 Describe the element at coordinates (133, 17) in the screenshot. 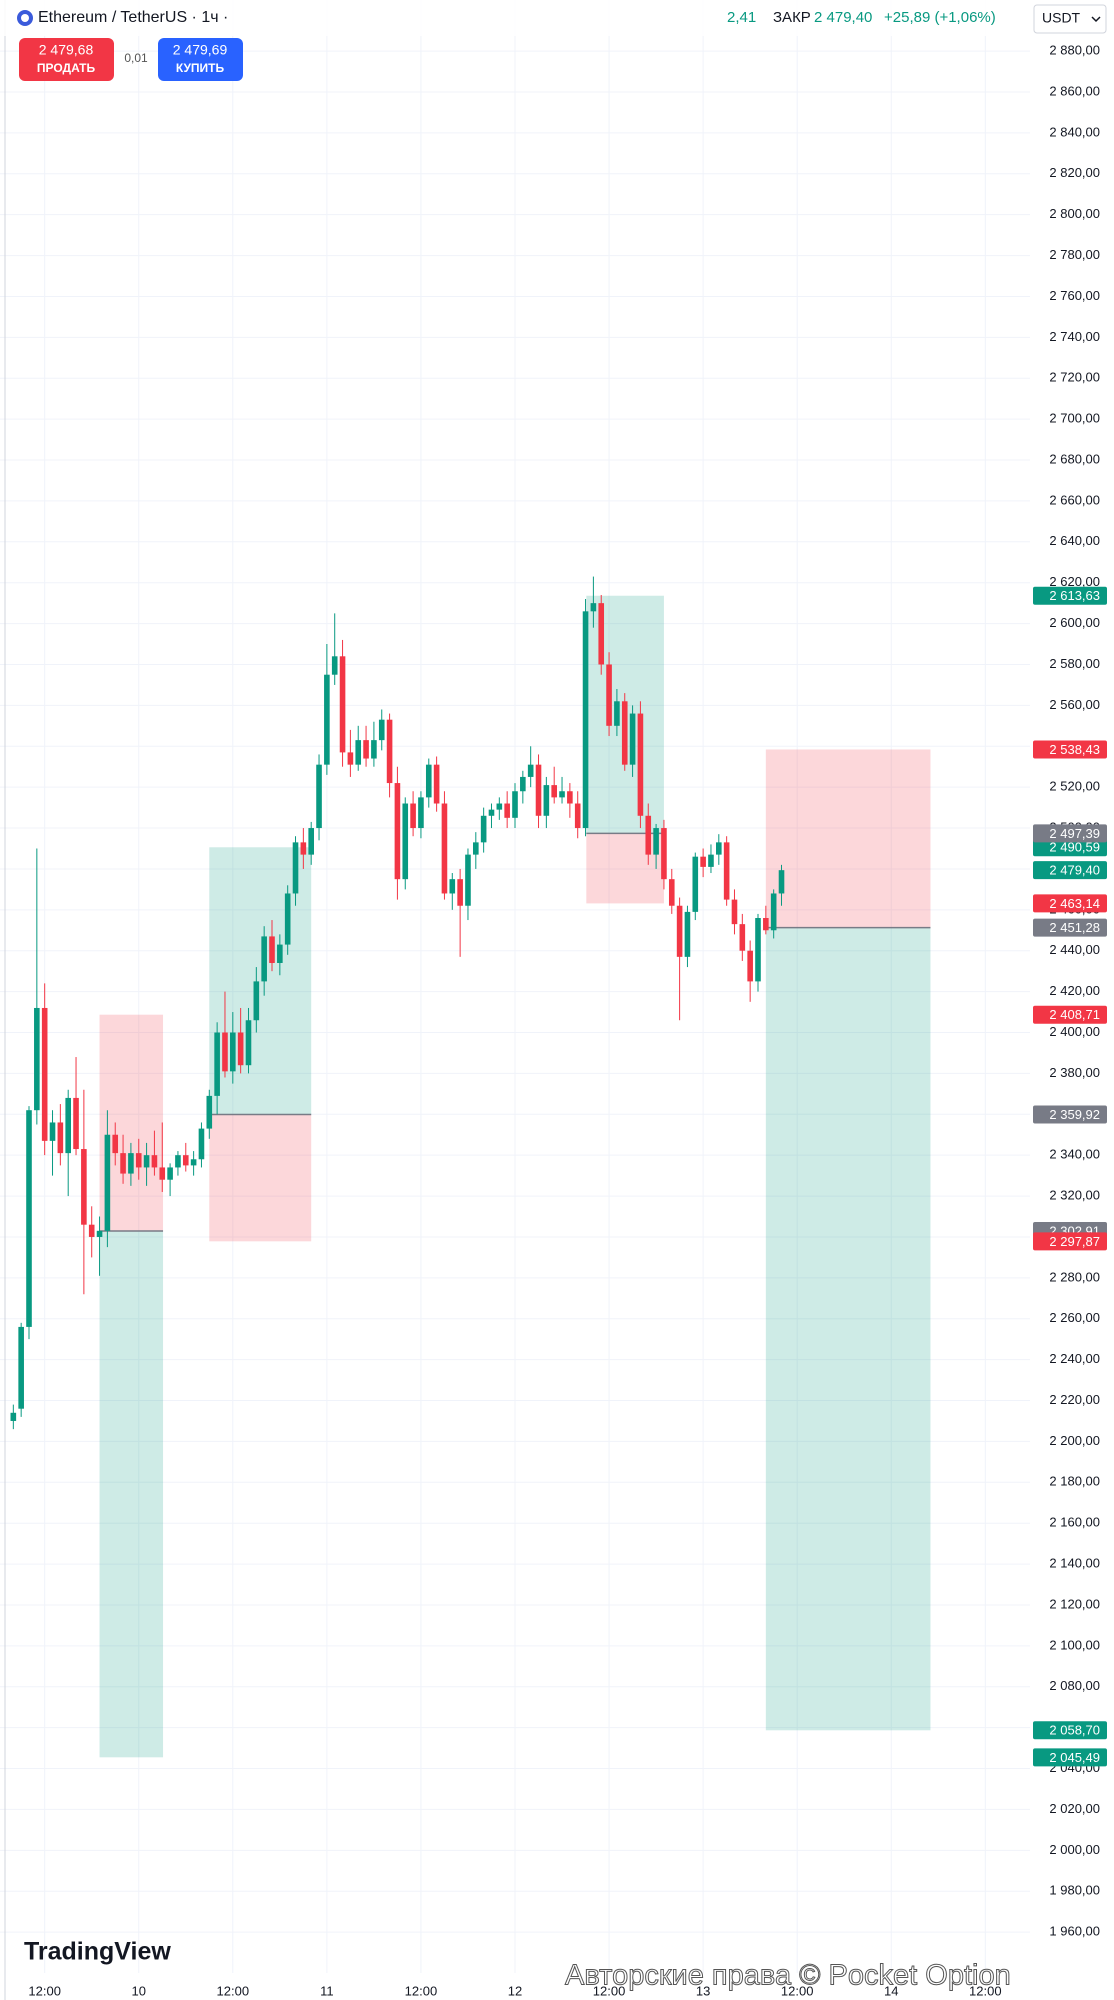

I see `symbol-title: Ethereum / TetherUS · 1ч ·` at that location.